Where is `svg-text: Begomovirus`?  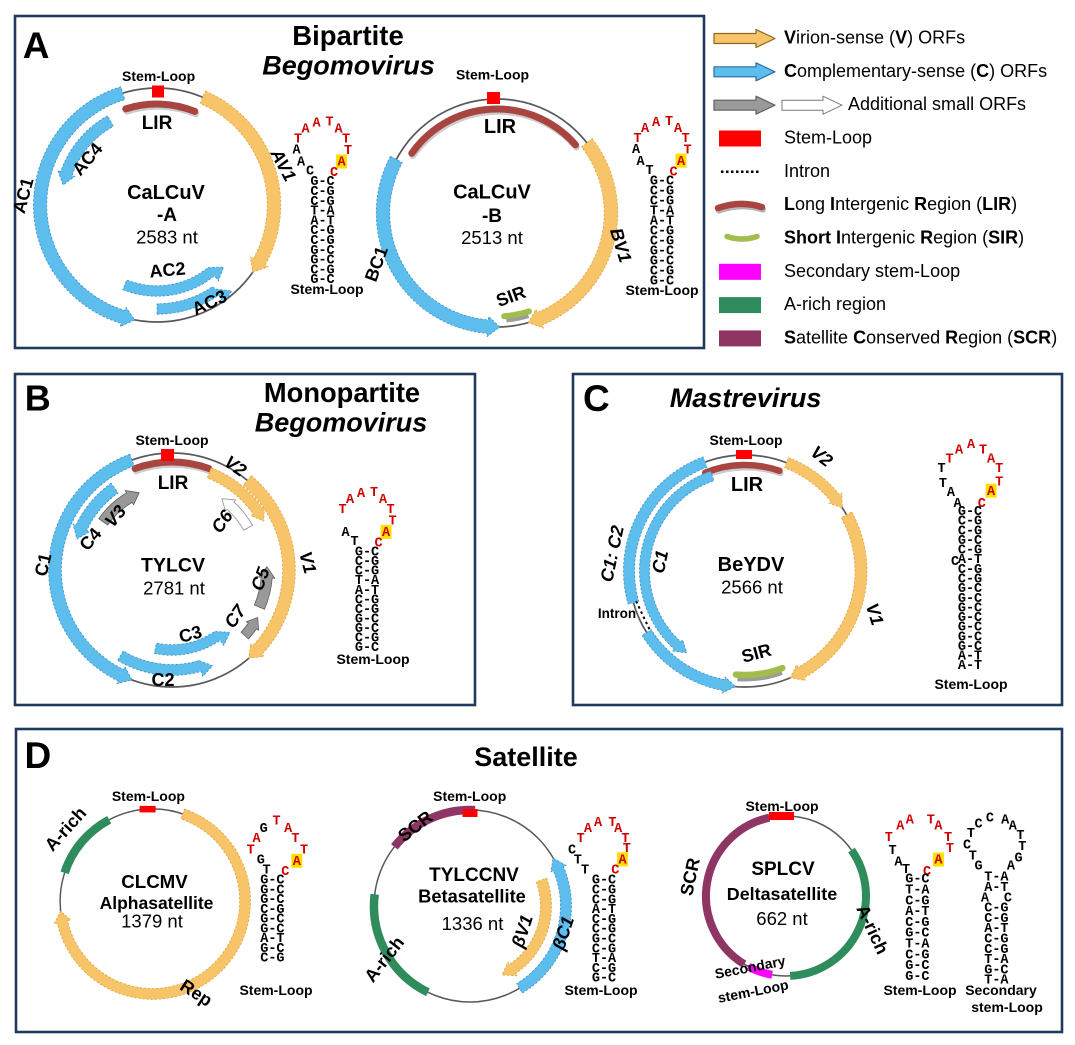
svg-text: Begomovirus is located at coordinates (341, 423).